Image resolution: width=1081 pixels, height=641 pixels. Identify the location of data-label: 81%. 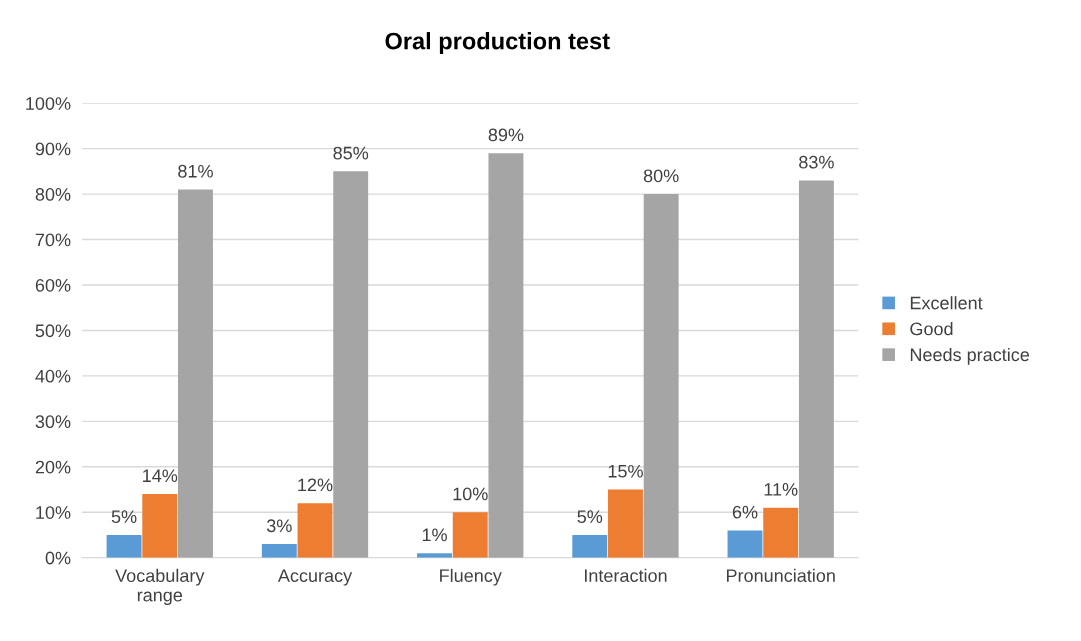
(195, 171).